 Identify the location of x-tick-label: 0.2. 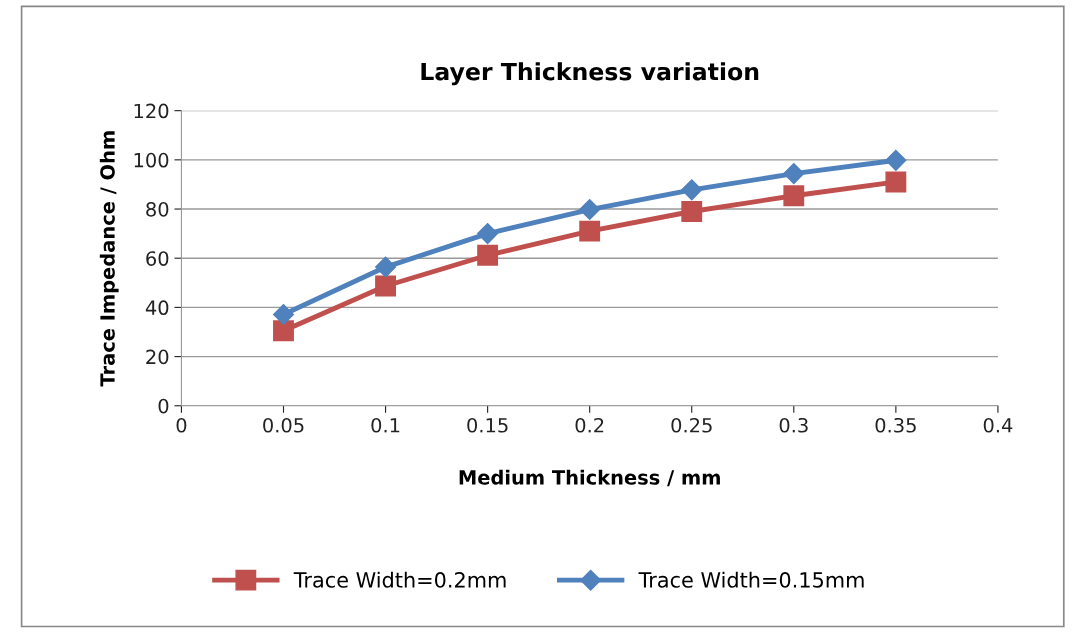
(589, 425).